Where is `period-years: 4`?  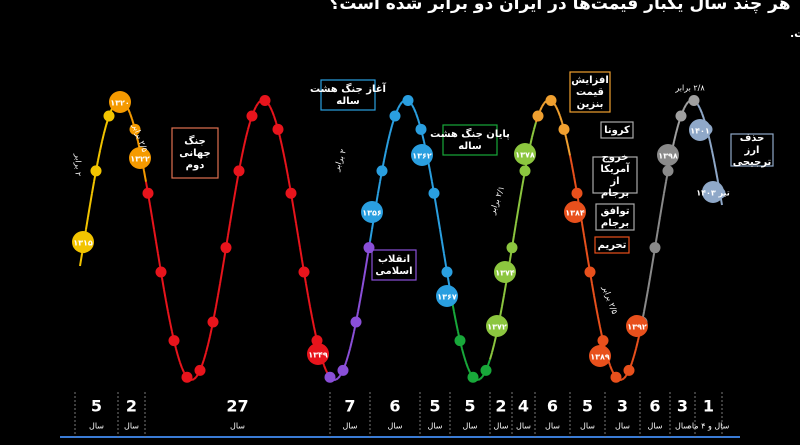 period-years: 4 is located at coordinates (523, 406).